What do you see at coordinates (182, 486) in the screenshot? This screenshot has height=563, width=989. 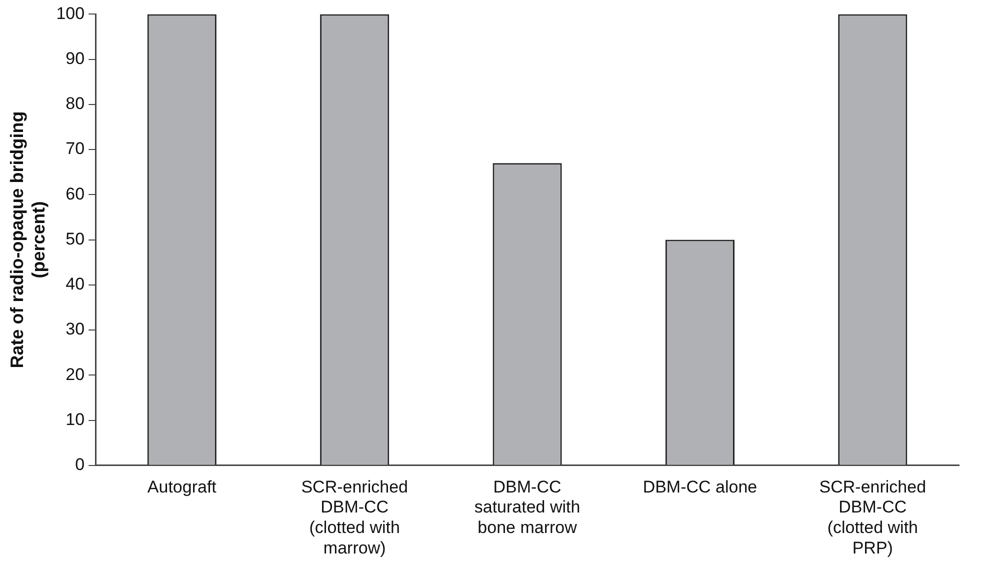 I see `x-tick-label: Autograft` at bounding box center [182, 486].